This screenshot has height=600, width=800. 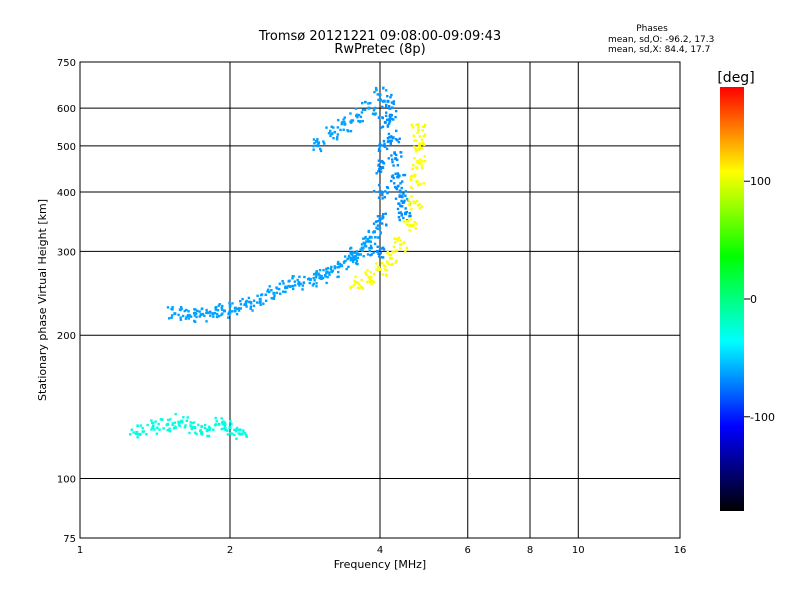 I want to click on colorbar, so click(x=732, y=299).